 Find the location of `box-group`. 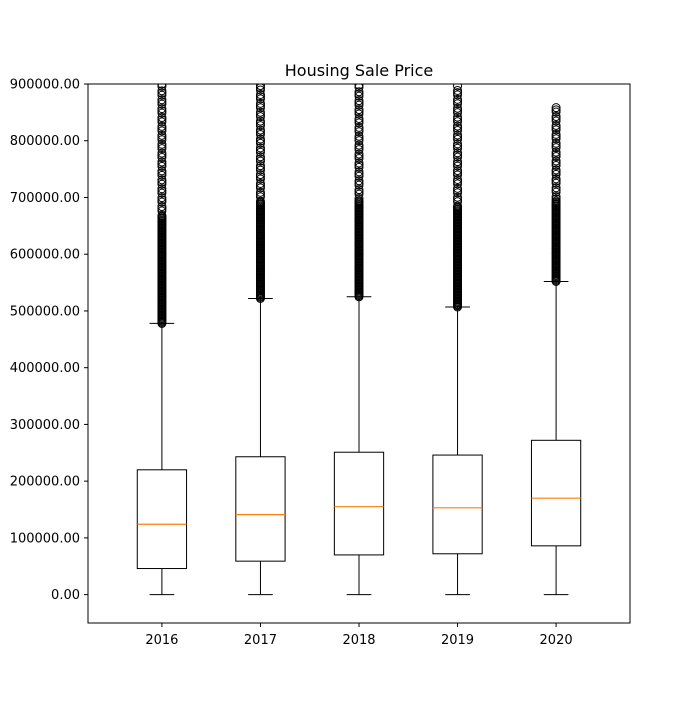

box-group is located at coordinates (556, 349).